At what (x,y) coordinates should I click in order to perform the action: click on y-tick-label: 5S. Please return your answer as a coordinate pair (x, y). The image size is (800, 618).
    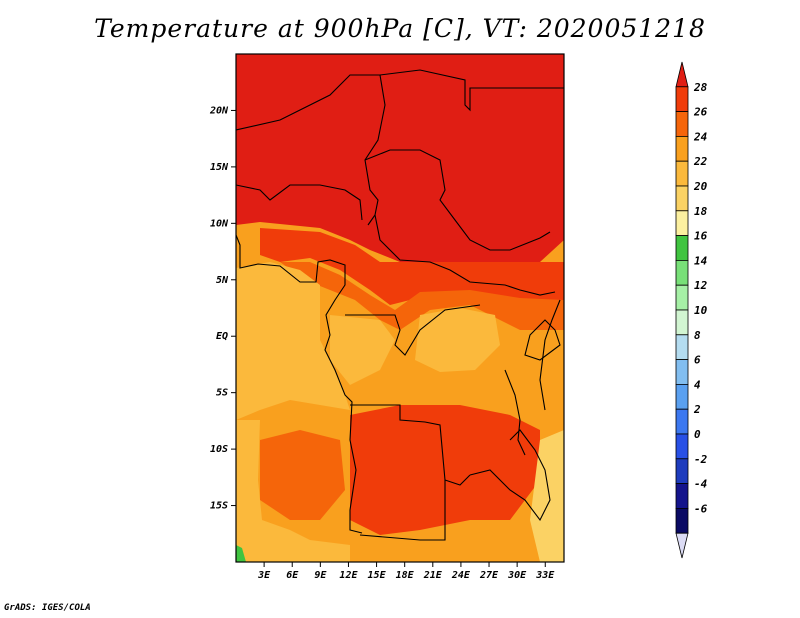
    Looking at the image, I should click on (222, 393).